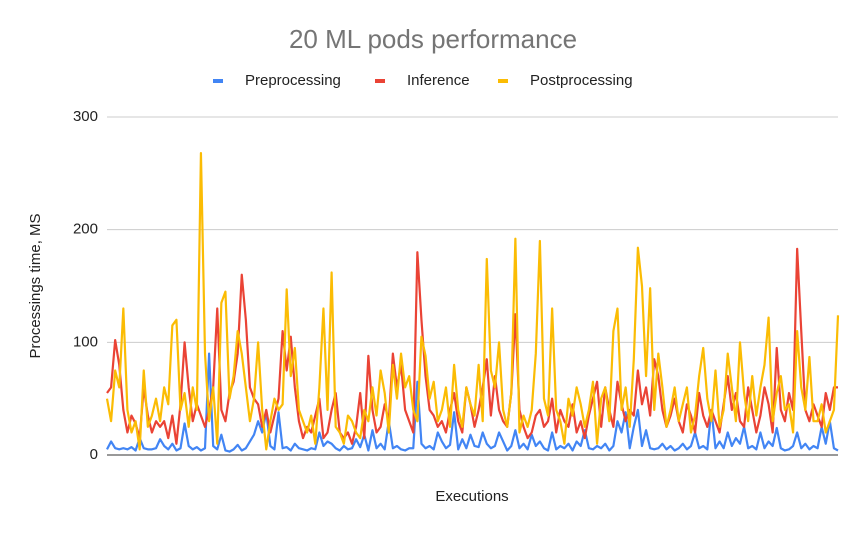  I want to click on legend-label: Inference, so click(438, 80).